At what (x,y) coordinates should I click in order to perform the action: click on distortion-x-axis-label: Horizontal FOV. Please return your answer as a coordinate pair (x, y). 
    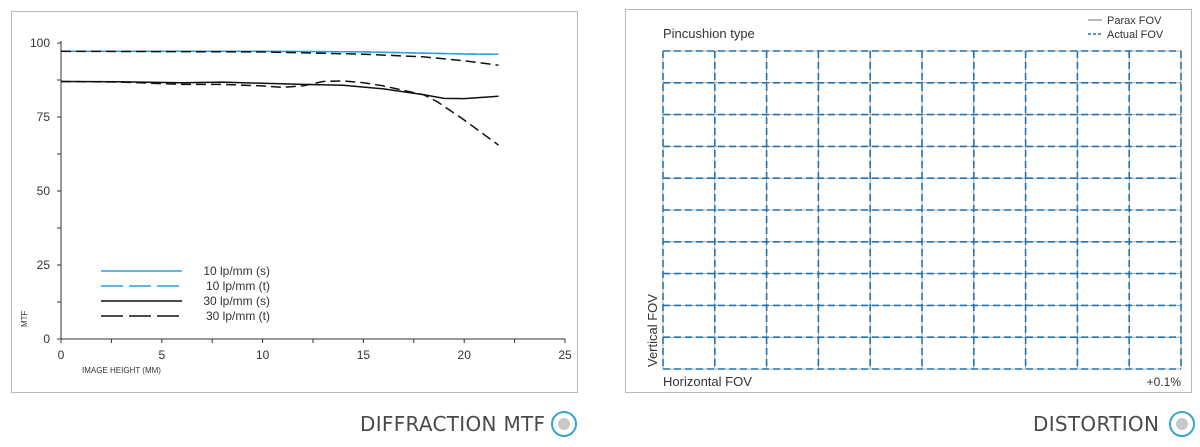
    Looking at the image, I should click on (707, 381).